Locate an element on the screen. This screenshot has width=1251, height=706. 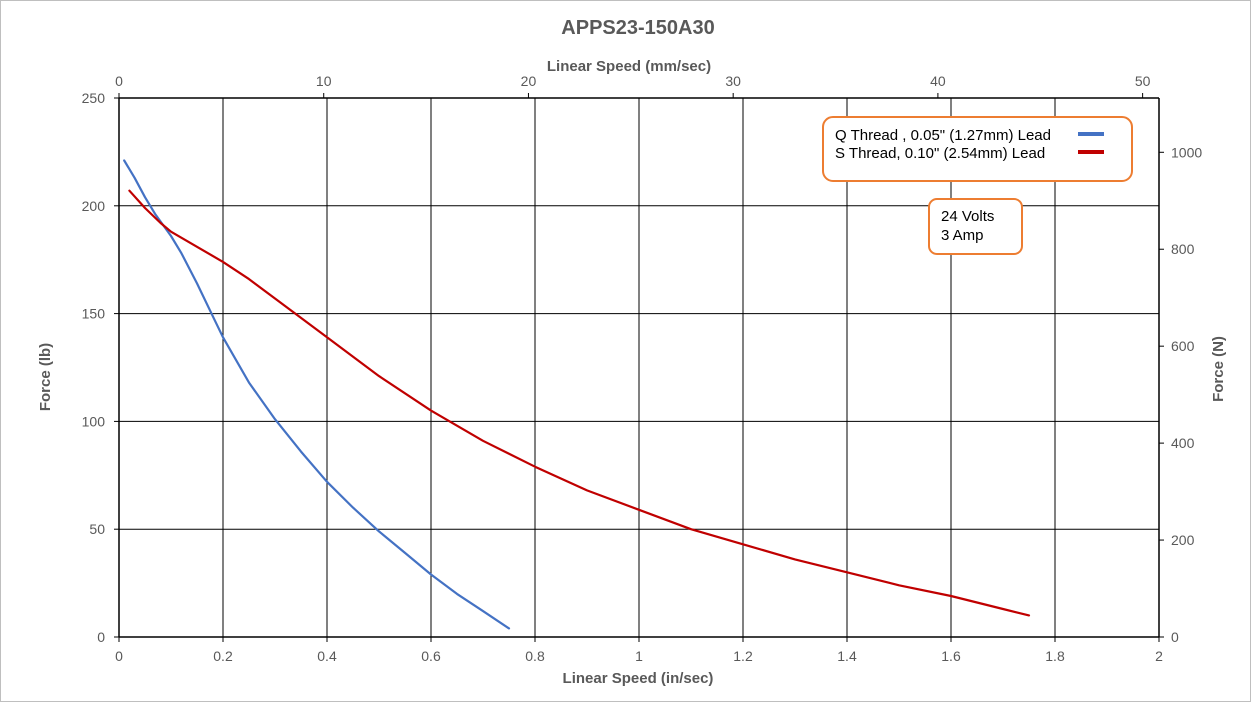
x-tick-label: 0.2 is located at coordinates (223, 656).